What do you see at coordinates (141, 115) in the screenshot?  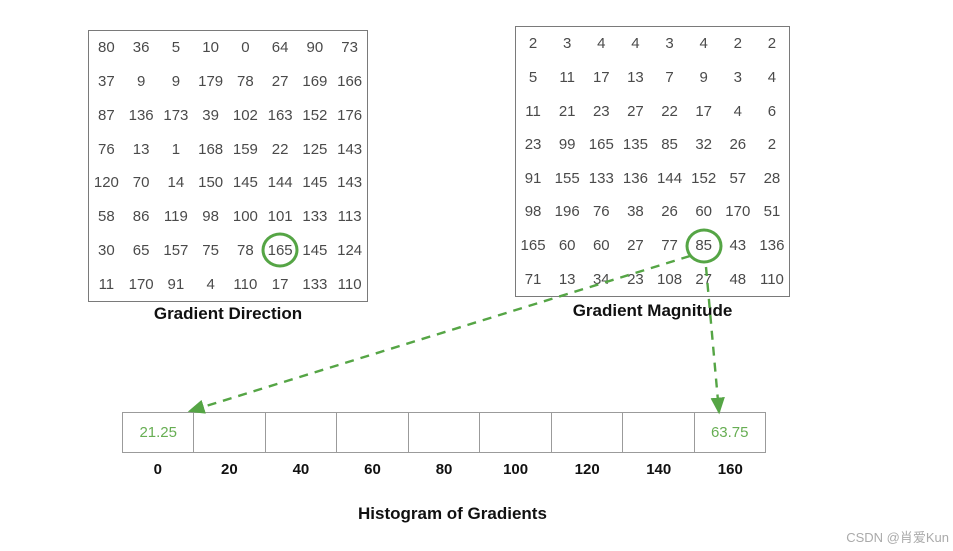 I see `matrix-cell-value: 136` at bounding box center [141, 115].